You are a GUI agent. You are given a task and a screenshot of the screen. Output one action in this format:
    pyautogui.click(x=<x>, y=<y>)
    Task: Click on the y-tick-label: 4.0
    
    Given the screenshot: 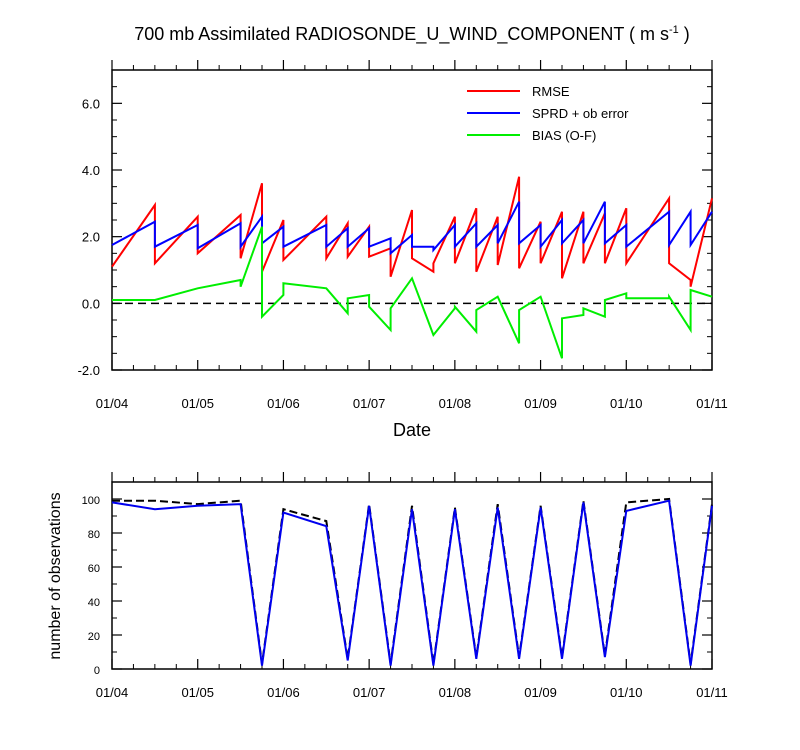 What is the action you would take?
    pyautogui.click(x=91, y=170)
    